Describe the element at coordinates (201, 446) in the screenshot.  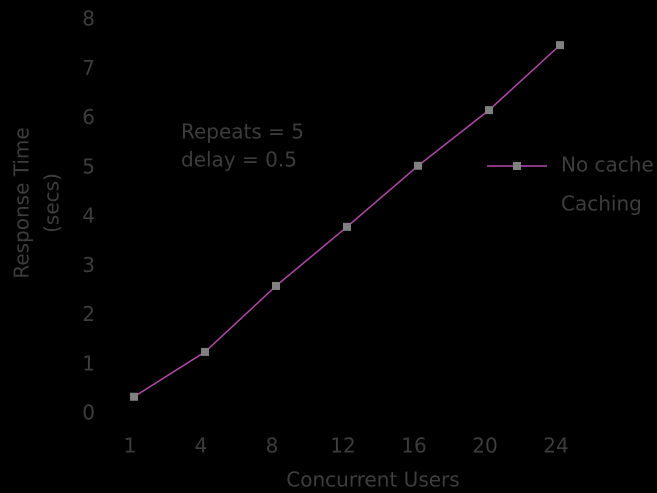
I see `x-tick-label: 4` at that location.